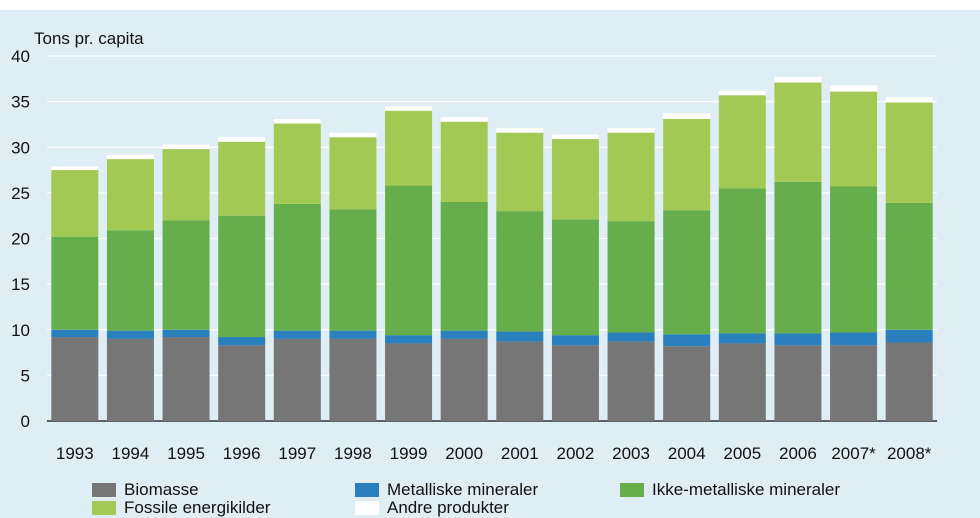 This screenshot has height=518, width=980. What do you see at coordinates (20, 193) in the screenshot?
I see `y-tick-label: 25` at bounding box center [20, 193].